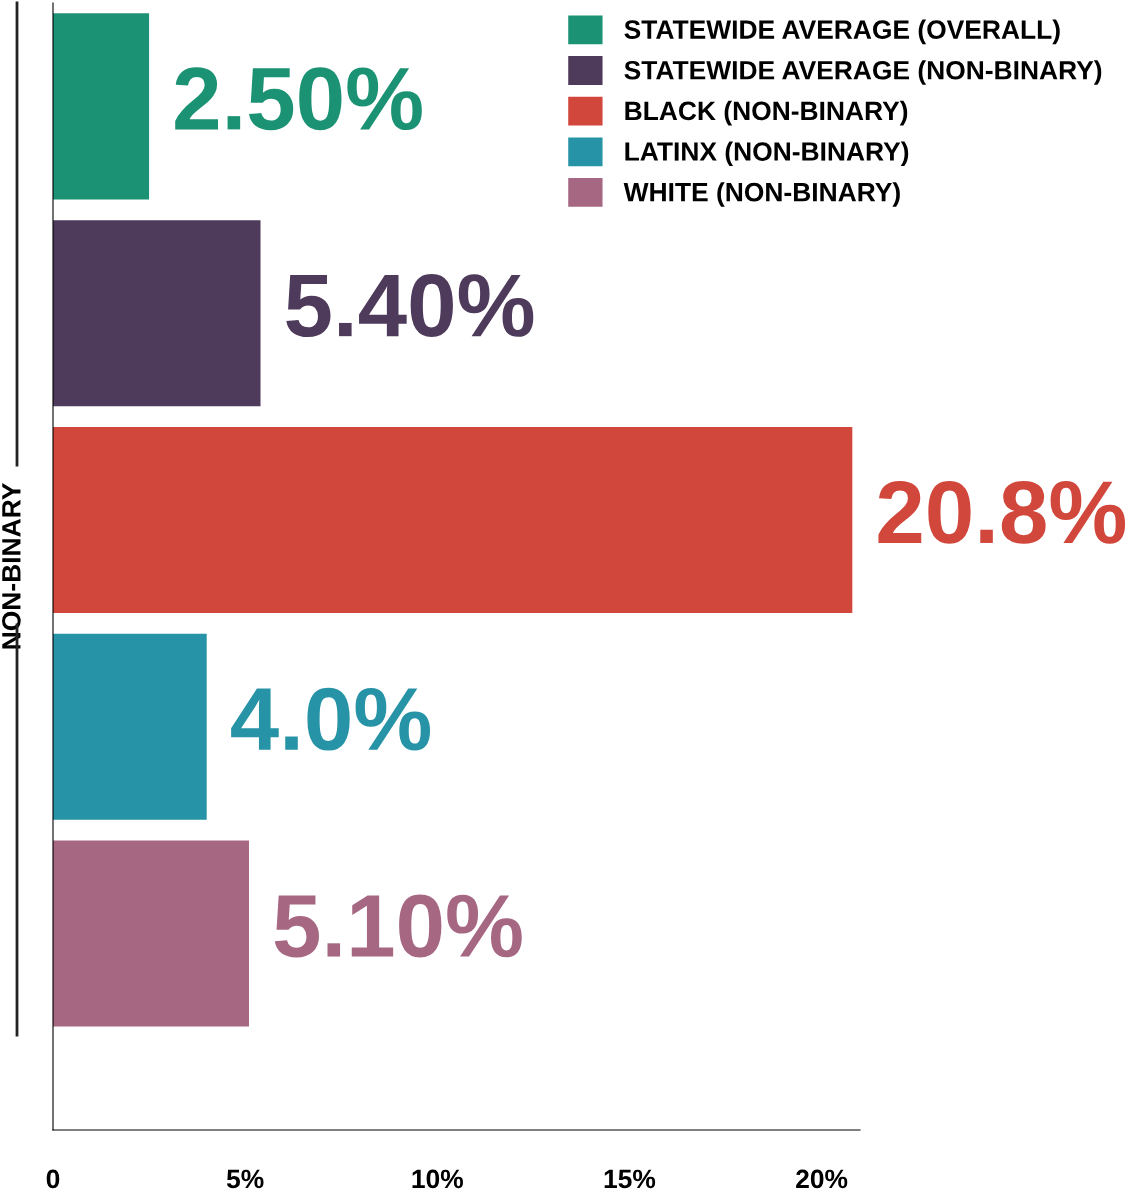 This screenshot has width=1129, height=1193. I want to click on x-tick-label: 20%, so click(822, 1179).